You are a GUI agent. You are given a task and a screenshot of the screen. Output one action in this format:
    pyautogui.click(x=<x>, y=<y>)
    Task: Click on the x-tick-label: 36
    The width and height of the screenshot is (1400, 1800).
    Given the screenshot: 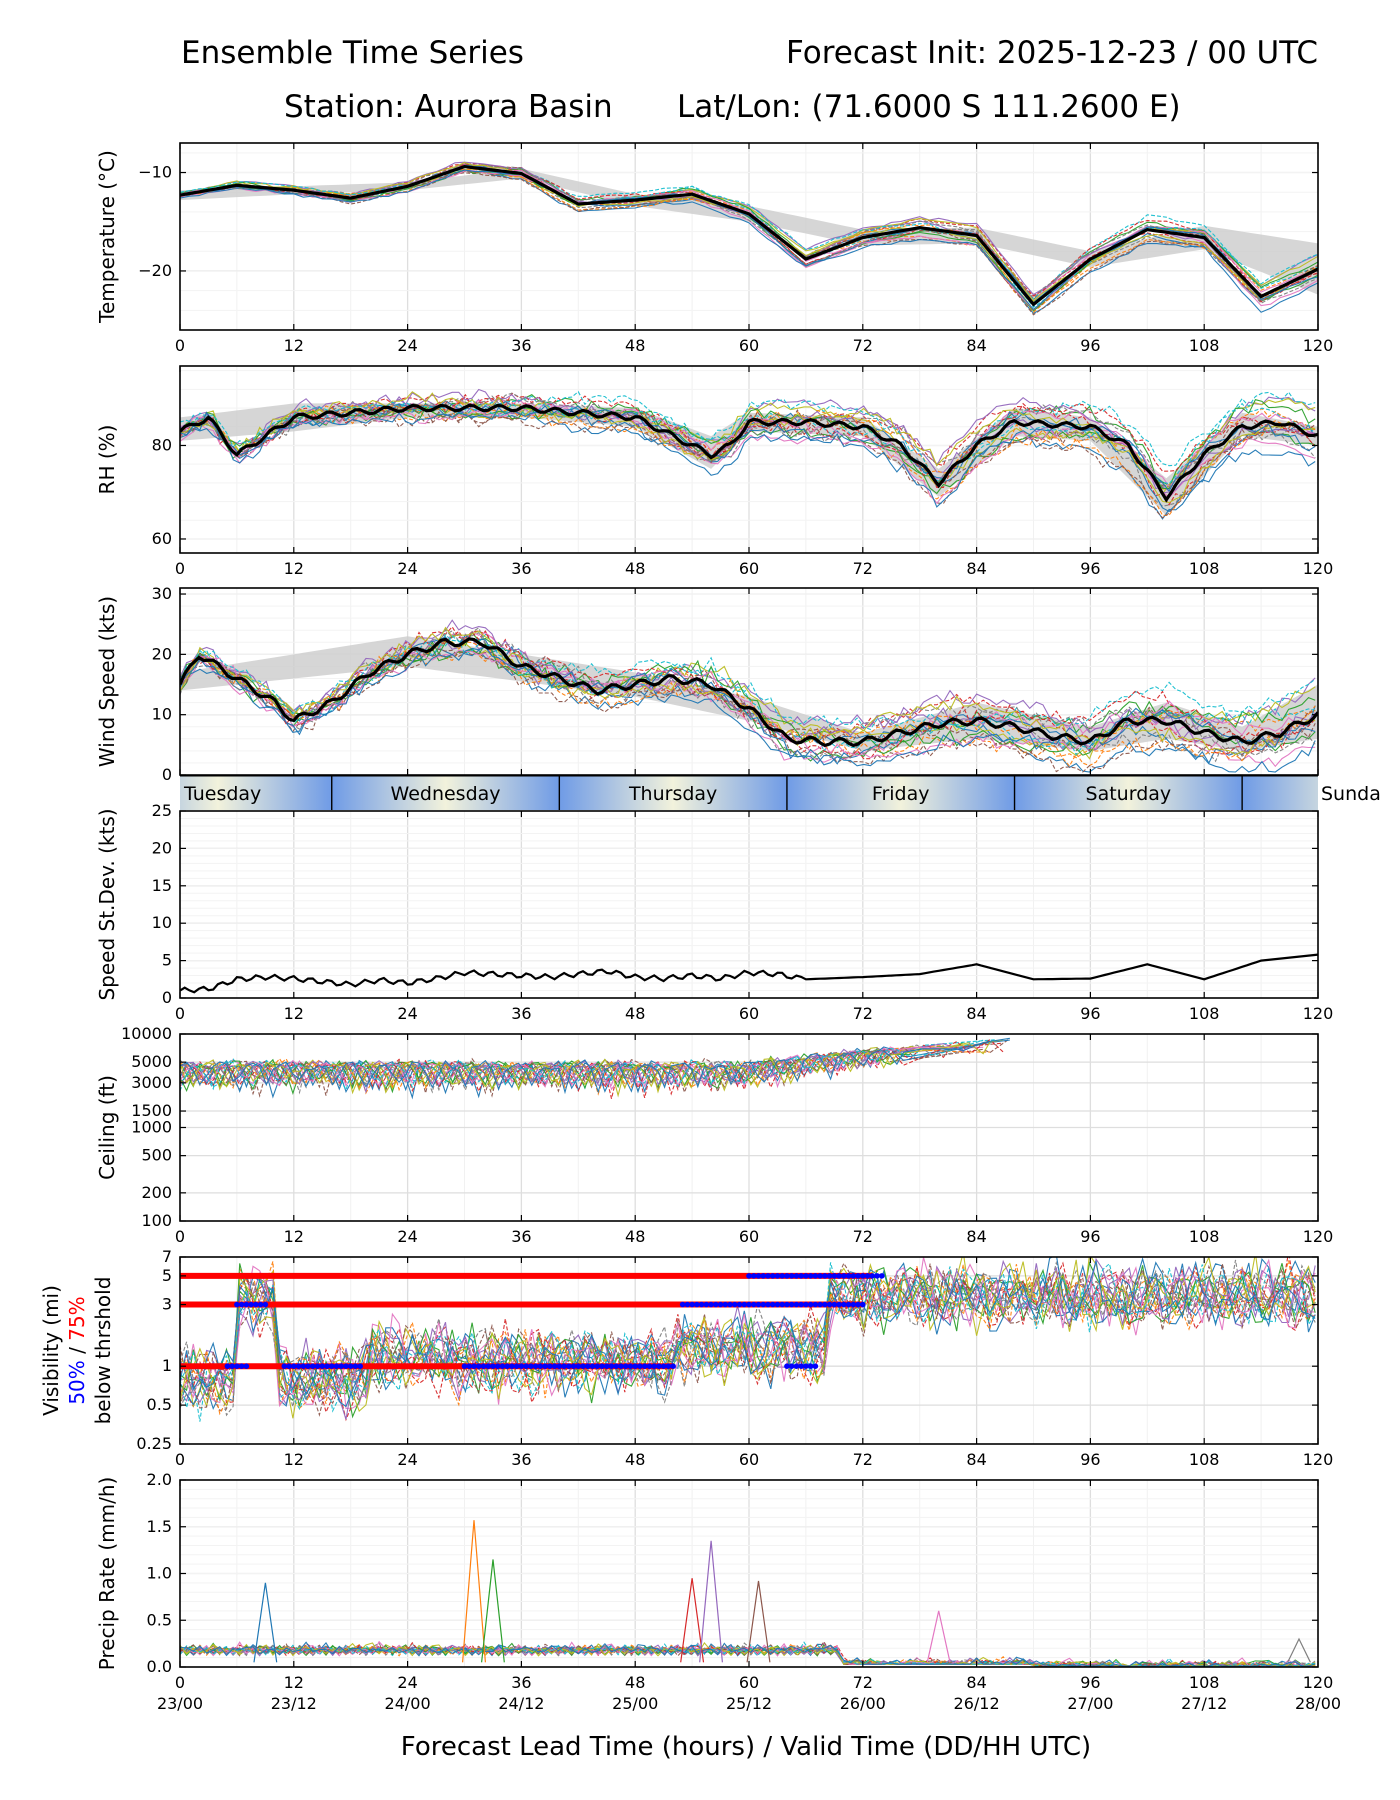 What is the action you would take?
    pyautogui.click(x=521, y=1013)
    